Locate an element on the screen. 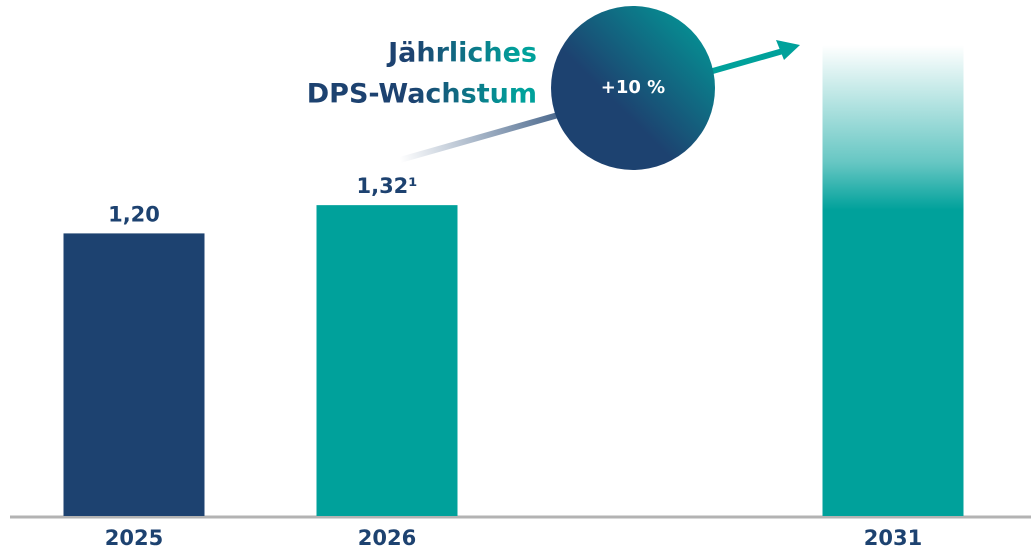  annotation: DPS-Wachstum is located at coordinates (422, 94).